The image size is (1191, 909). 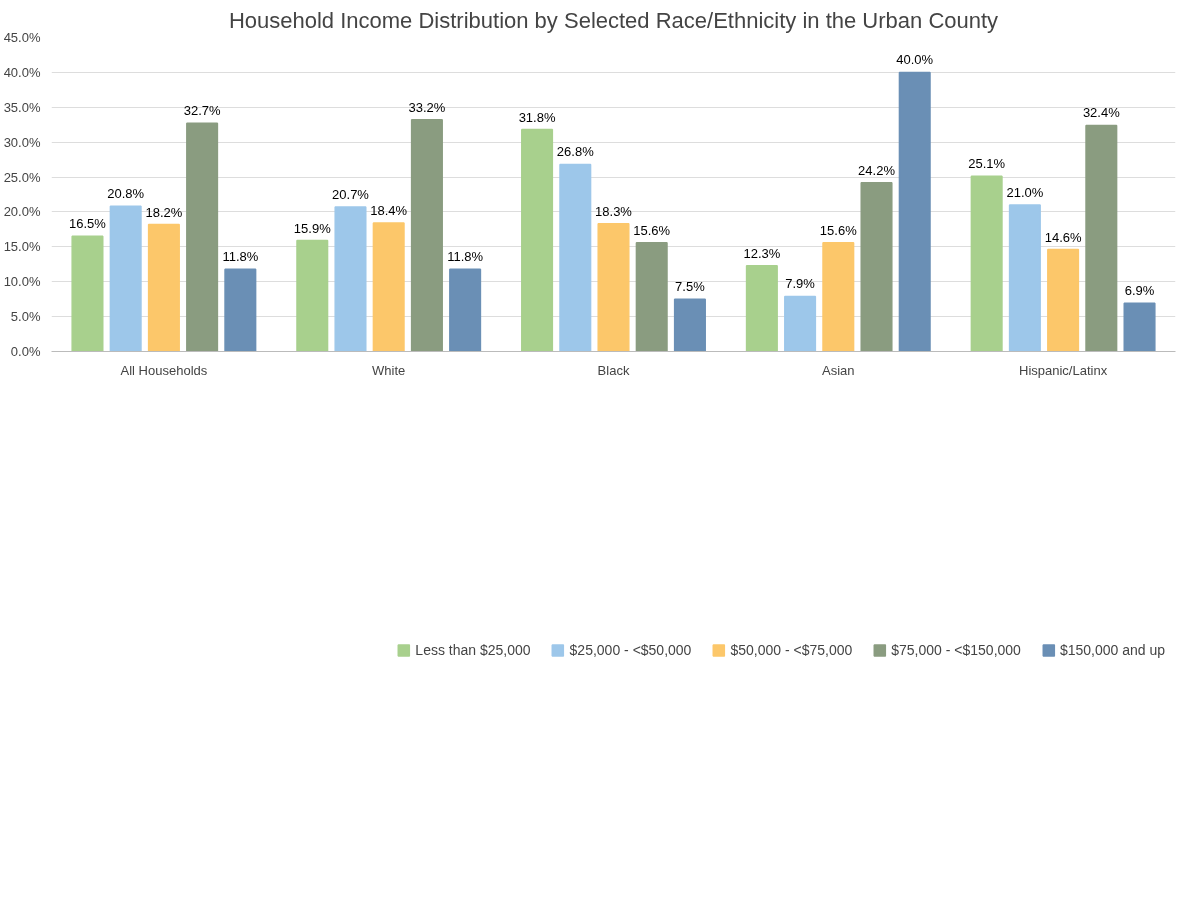 I want to click on text: 16.5%, so click(x=87, y=224).